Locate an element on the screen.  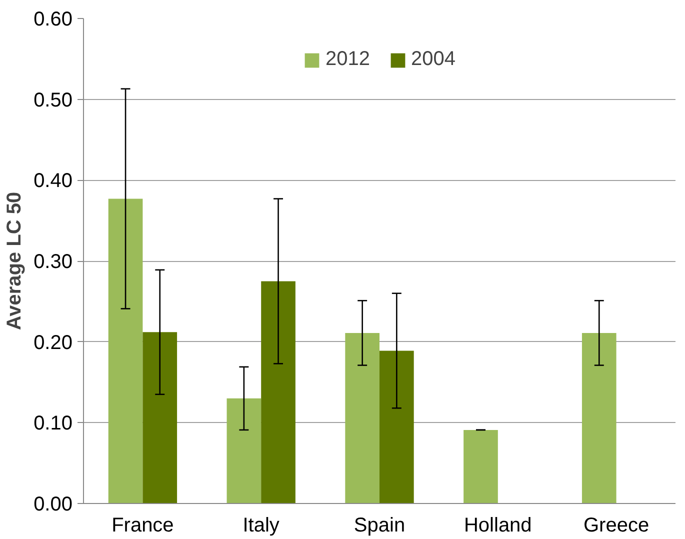
x-tick-label: Holland is located at coordinates (498, 525).